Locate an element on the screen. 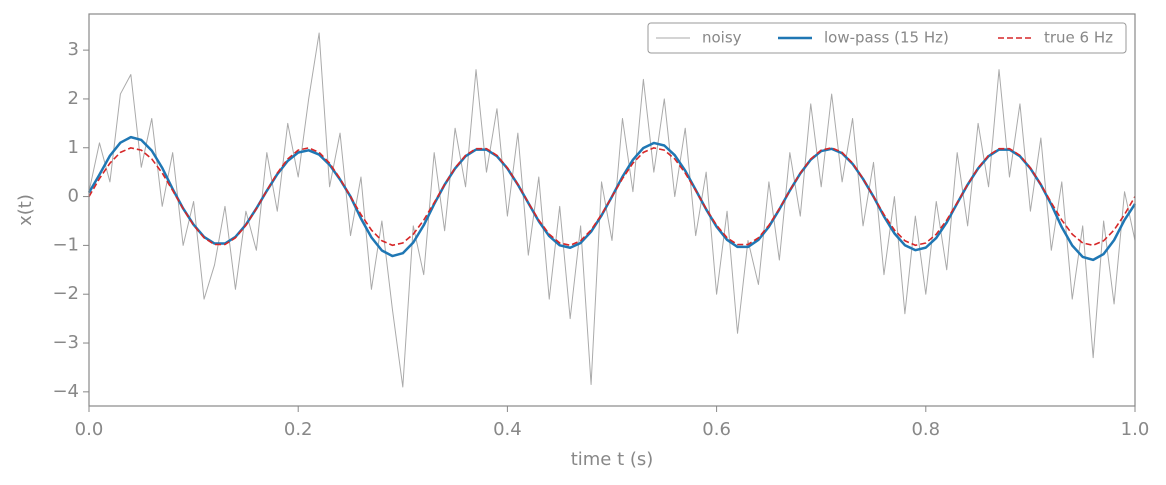  y-tick-label: −4 is located at coordinates (65, 391).